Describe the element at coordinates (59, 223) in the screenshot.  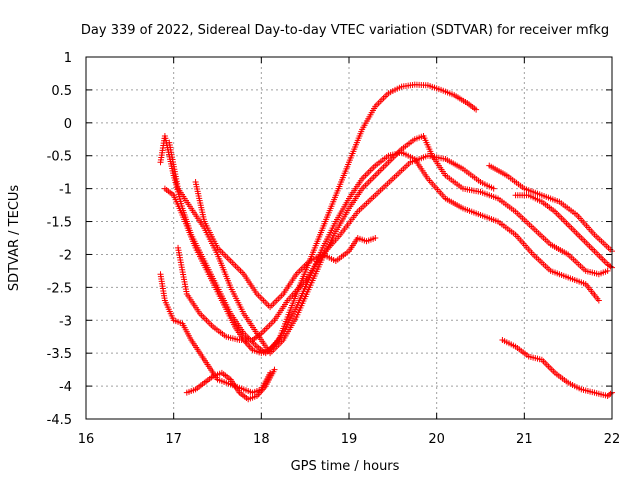
I see `y-tick-label: -1.5` at that location.